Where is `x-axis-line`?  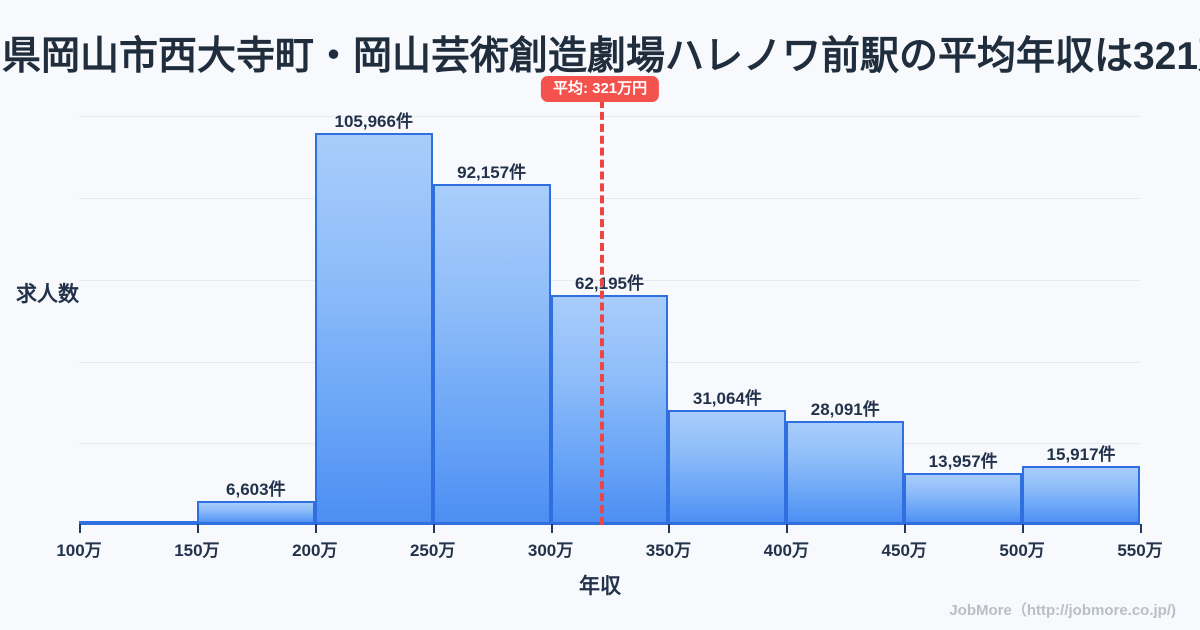
x-axis-line is located at coordinates (609, 523).